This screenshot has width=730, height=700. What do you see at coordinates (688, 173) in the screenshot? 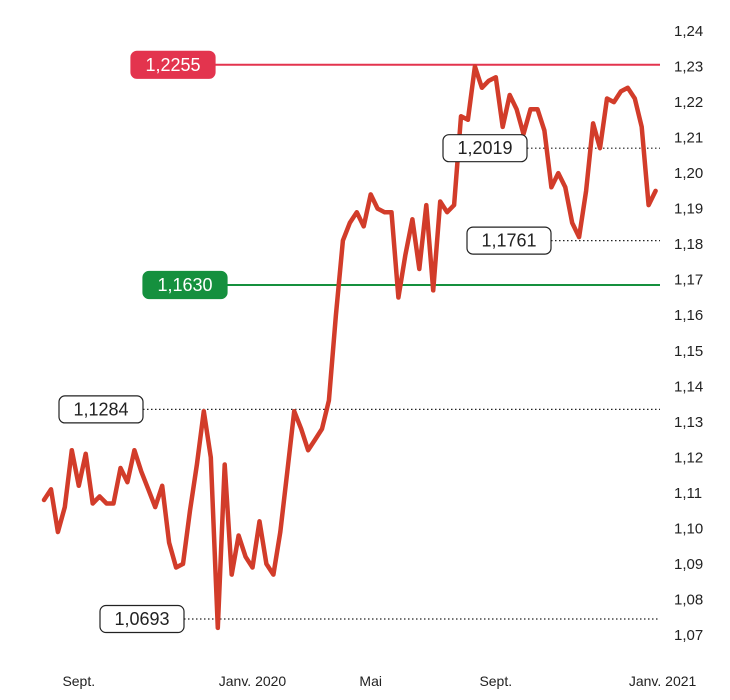
I see `y-tick-label: 1,20` at bounding box center [688, 173].